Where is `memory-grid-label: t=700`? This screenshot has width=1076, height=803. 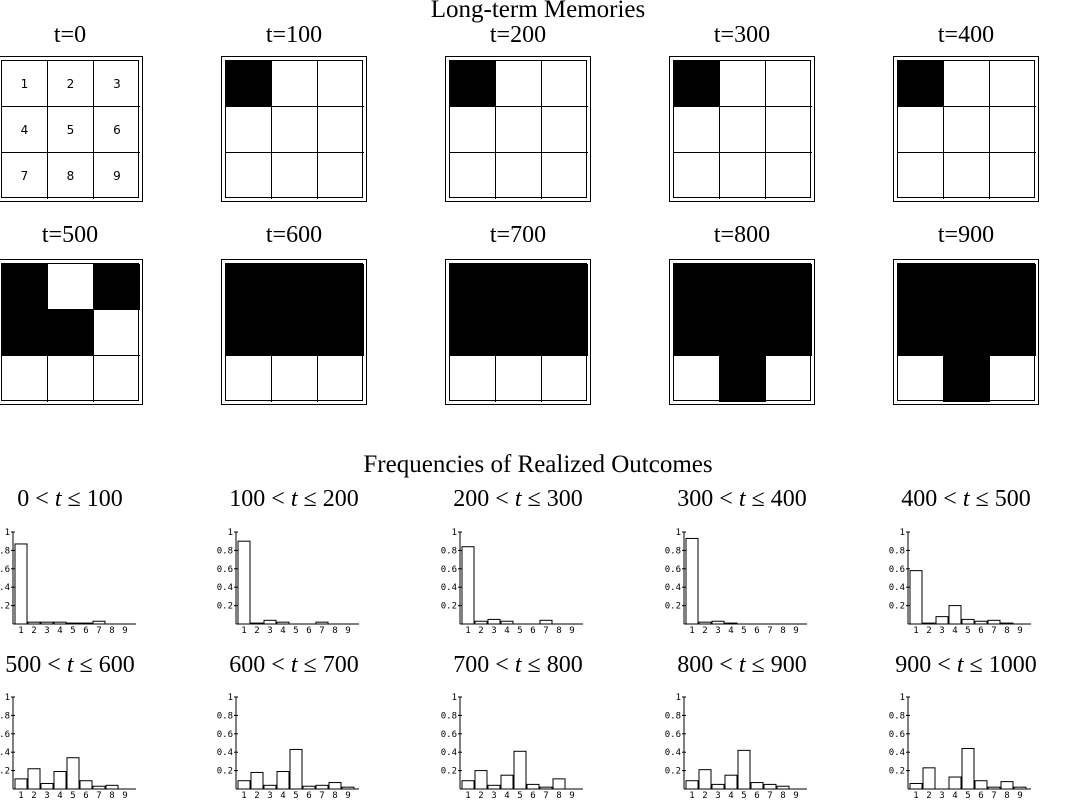
memory-grid-label: t=700 is located at coordinates (518, 235).